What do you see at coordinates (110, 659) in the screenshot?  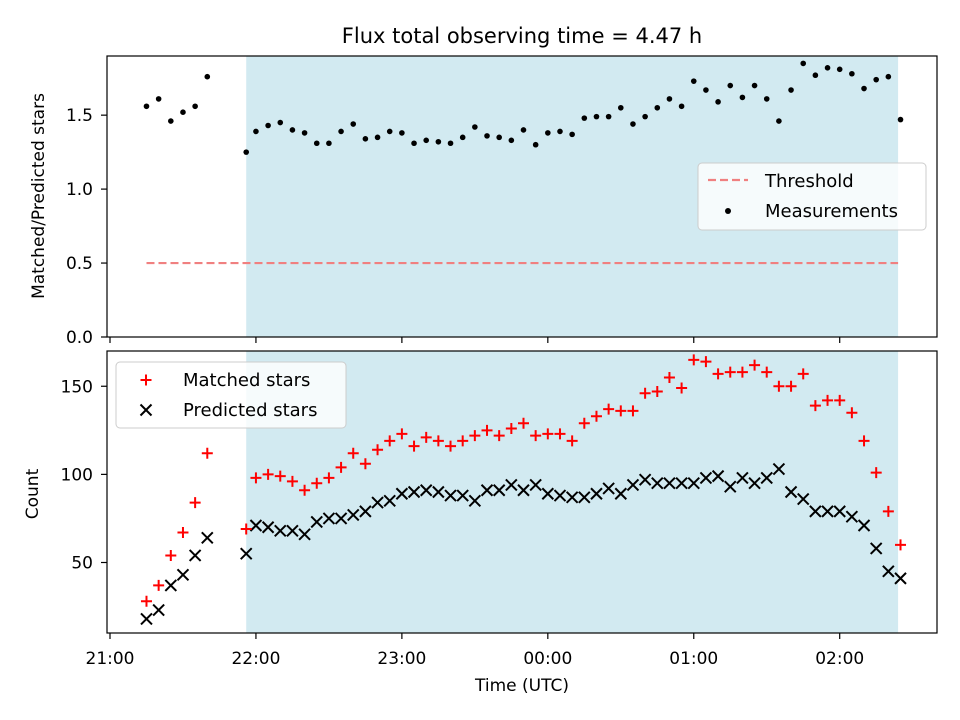 I see `x-tick-label: 21:00` at bounding box center [110, 659].